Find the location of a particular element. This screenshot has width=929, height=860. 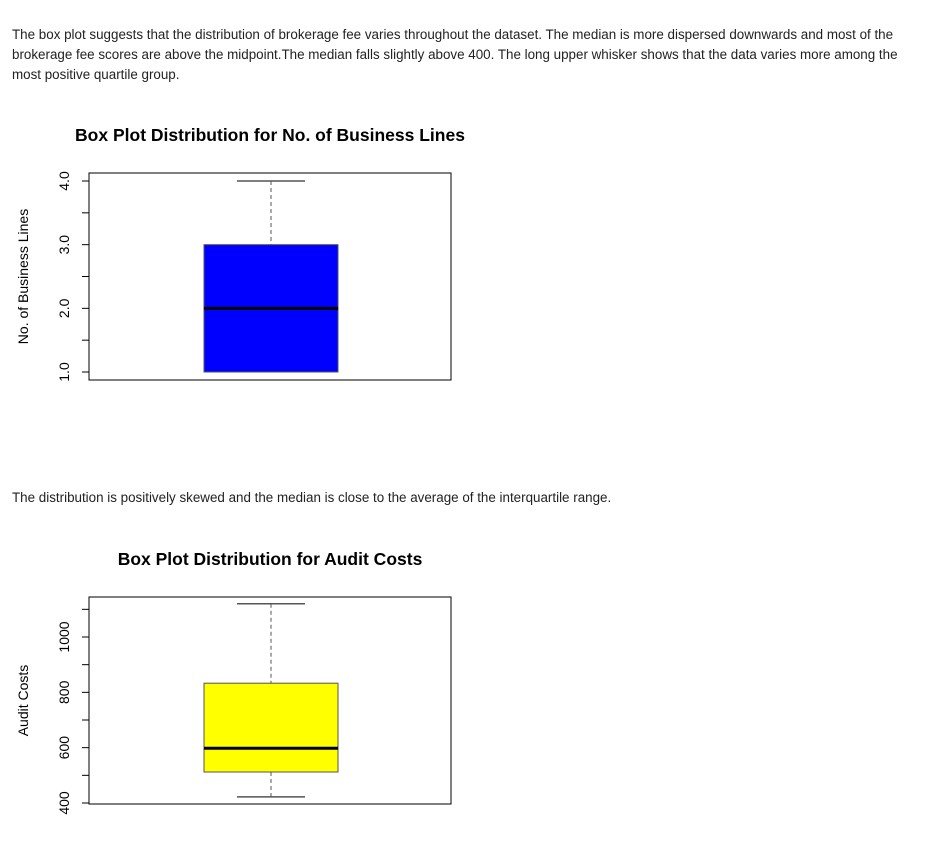

interquartile-box is located at coordinates (271, 727).